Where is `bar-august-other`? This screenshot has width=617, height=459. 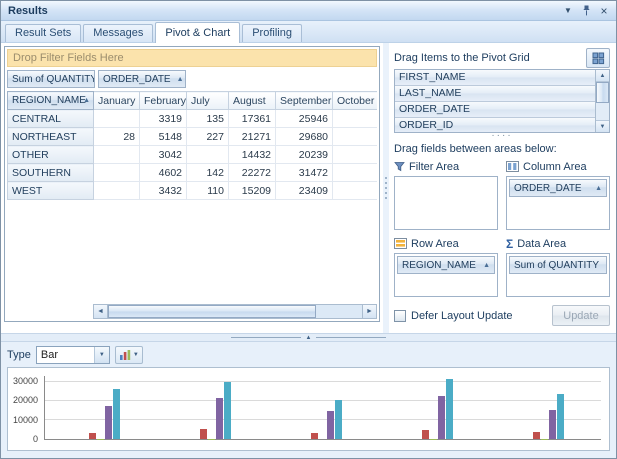
bar-august-other is located at coordinates (330, 425).